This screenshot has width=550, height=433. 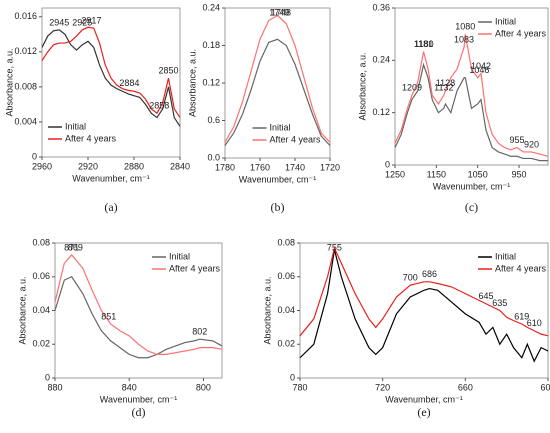 What do you see at coordinates (211, 45) in the screenshot?
I see `y-tick-label: 0.18` at bounding box center [211, 45].